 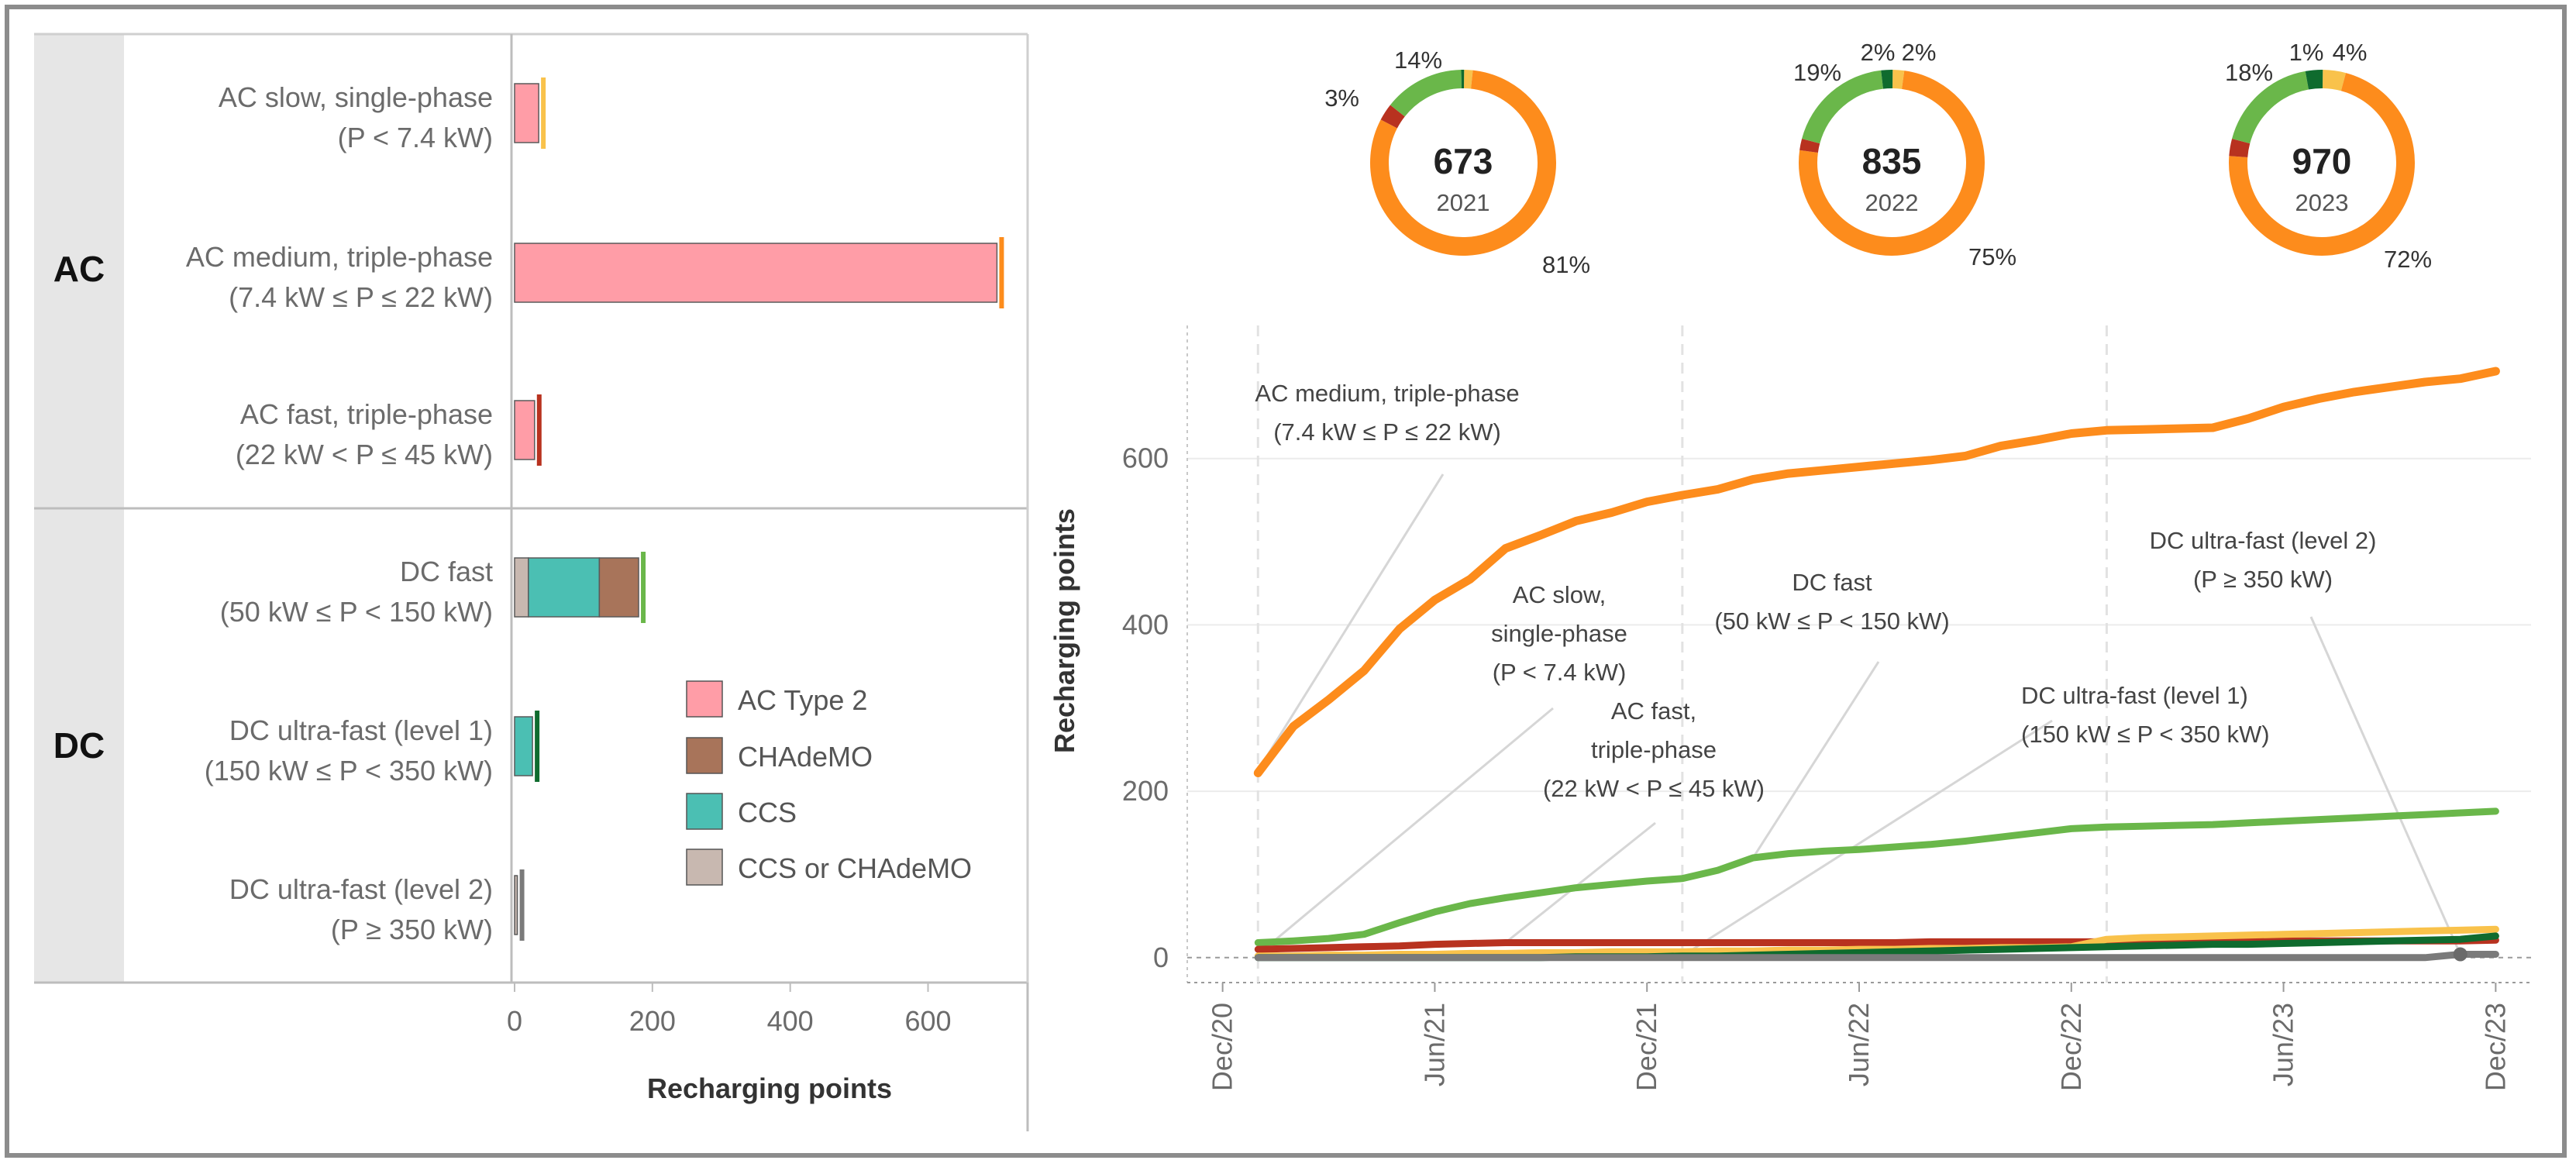 I want to click on line-y-tick-label: 200, so click(x=1145, y=791).